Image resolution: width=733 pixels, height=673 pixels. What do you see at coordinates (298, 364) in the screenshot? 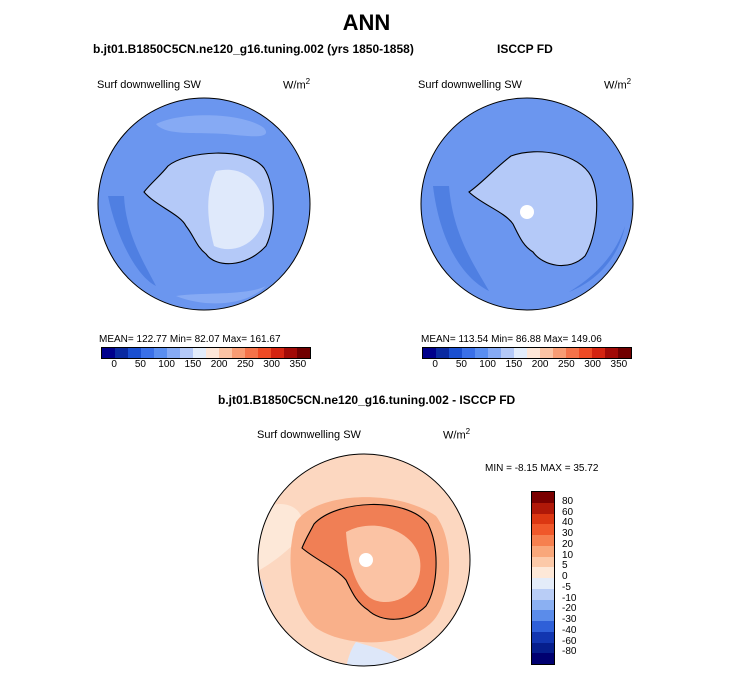
I see `colorbar-tick-label: 350` at bounding box center [298, 364].